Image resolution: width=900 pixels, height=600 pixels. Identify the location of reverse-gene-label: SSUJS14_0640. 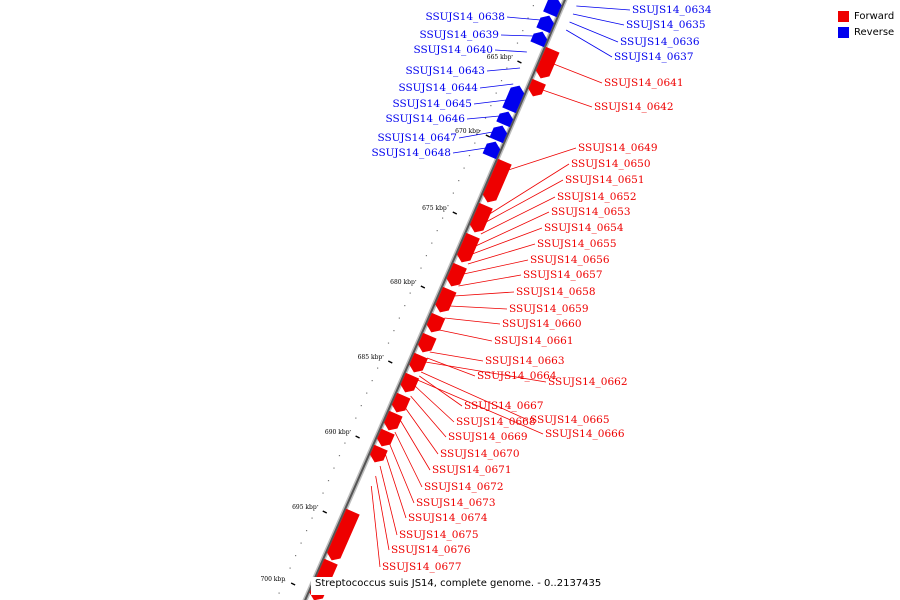
(453, 50).